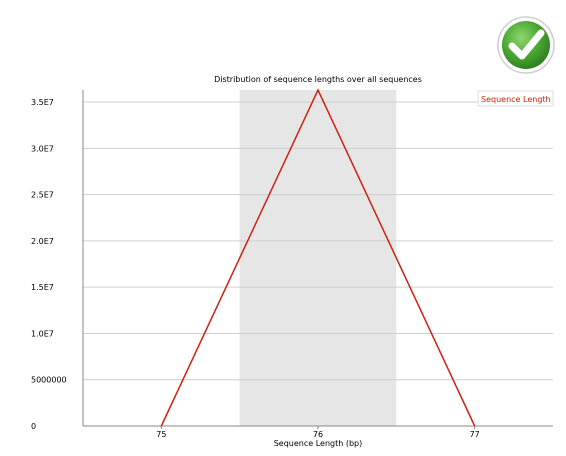  What do you see at coordinates (318, 443) in the screenshot?
I see `x-axis-label: Sequence Length (bp)` at bounding box center [318, 443].